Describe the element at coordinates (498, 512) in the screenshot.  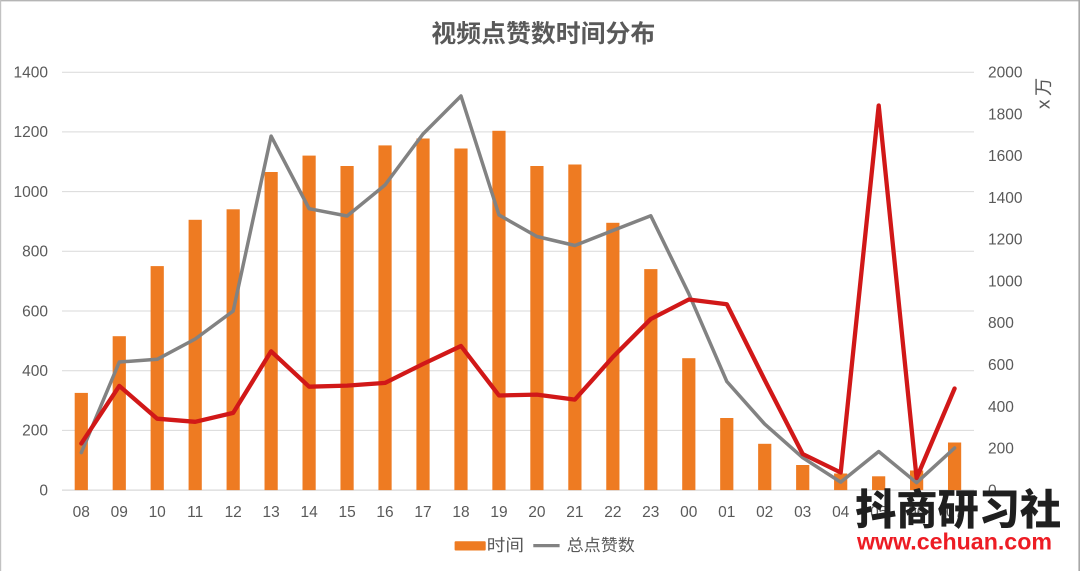
I see `svg-text: 19` at that location.